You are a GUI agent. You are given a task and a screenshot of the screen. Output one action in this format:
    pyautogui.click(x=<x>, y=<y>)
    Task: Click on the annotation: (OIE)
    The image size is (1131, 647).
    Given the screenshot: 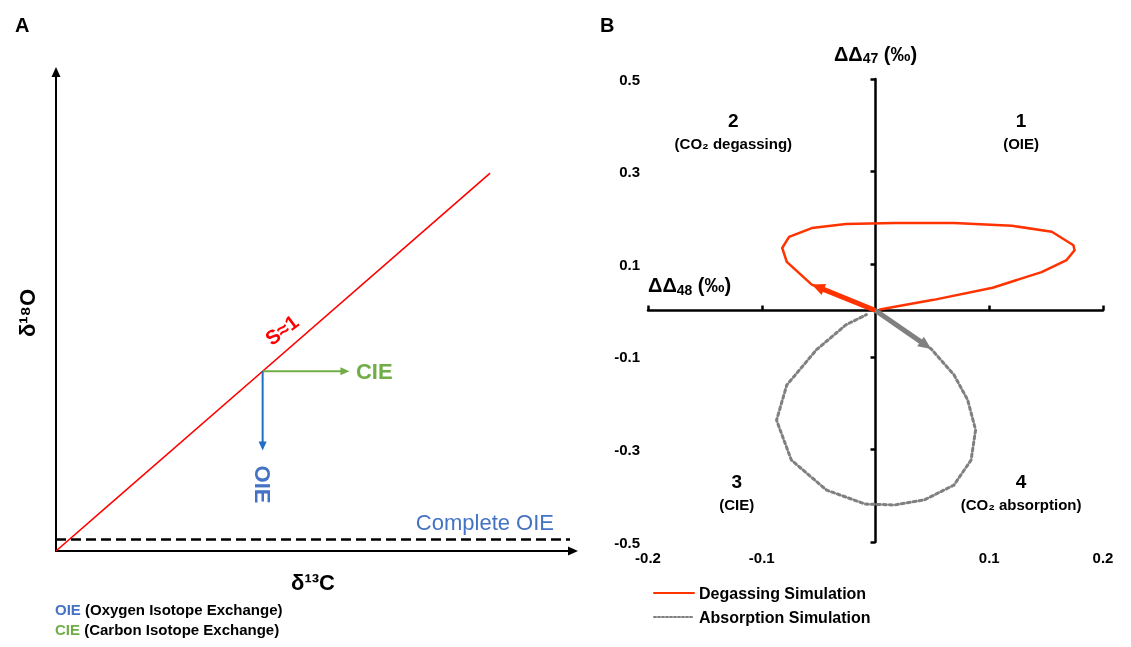 What is the action you would take?
    pyautogui.click(x=1021, y=144)
    